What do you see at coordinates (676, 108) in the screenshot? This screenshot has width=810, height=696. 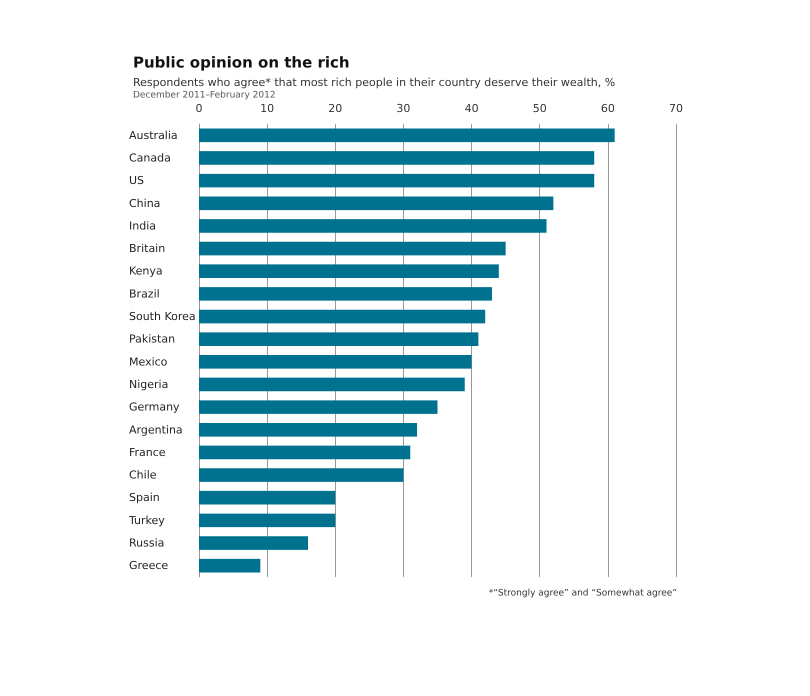 I see `x-tick-label: 70` at bounding box center [676, 108].